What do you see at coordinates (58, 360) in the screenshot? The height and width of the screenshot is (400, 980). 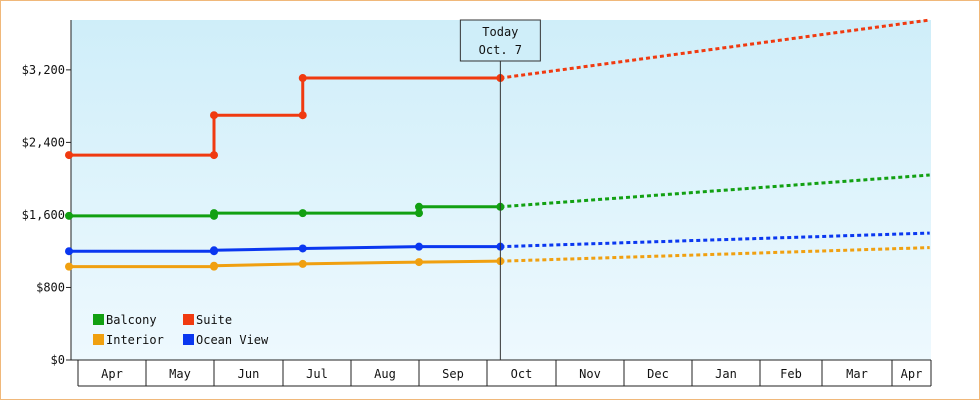 I see `y-tick-label: $0` at bounding box center [58, 360].